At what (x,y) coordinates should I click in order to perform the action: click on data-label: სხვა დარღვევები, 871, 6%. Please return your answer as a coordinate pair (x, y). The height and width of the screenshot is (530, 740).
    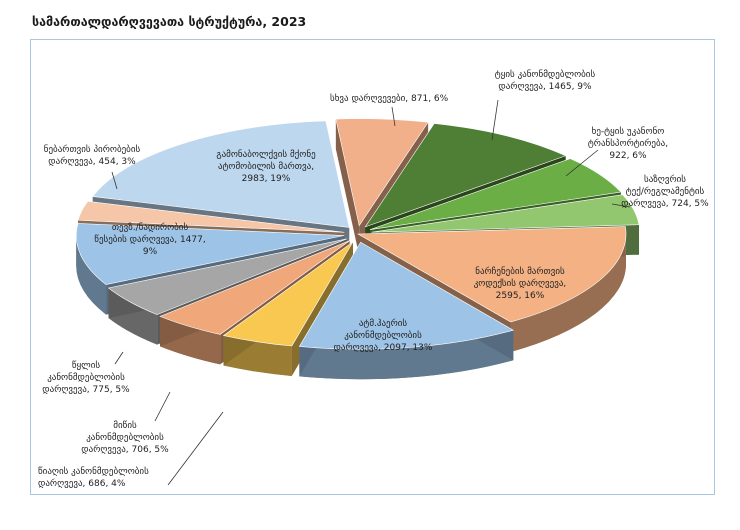
    Looking at the image, I should click on (389, 98).